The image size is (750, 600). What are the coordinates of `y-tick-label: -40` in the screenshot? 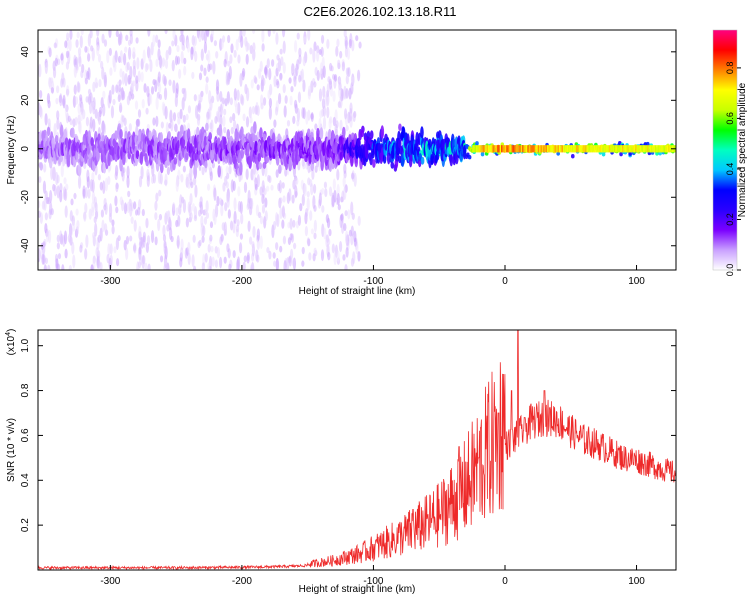 It's located at (25, 245).